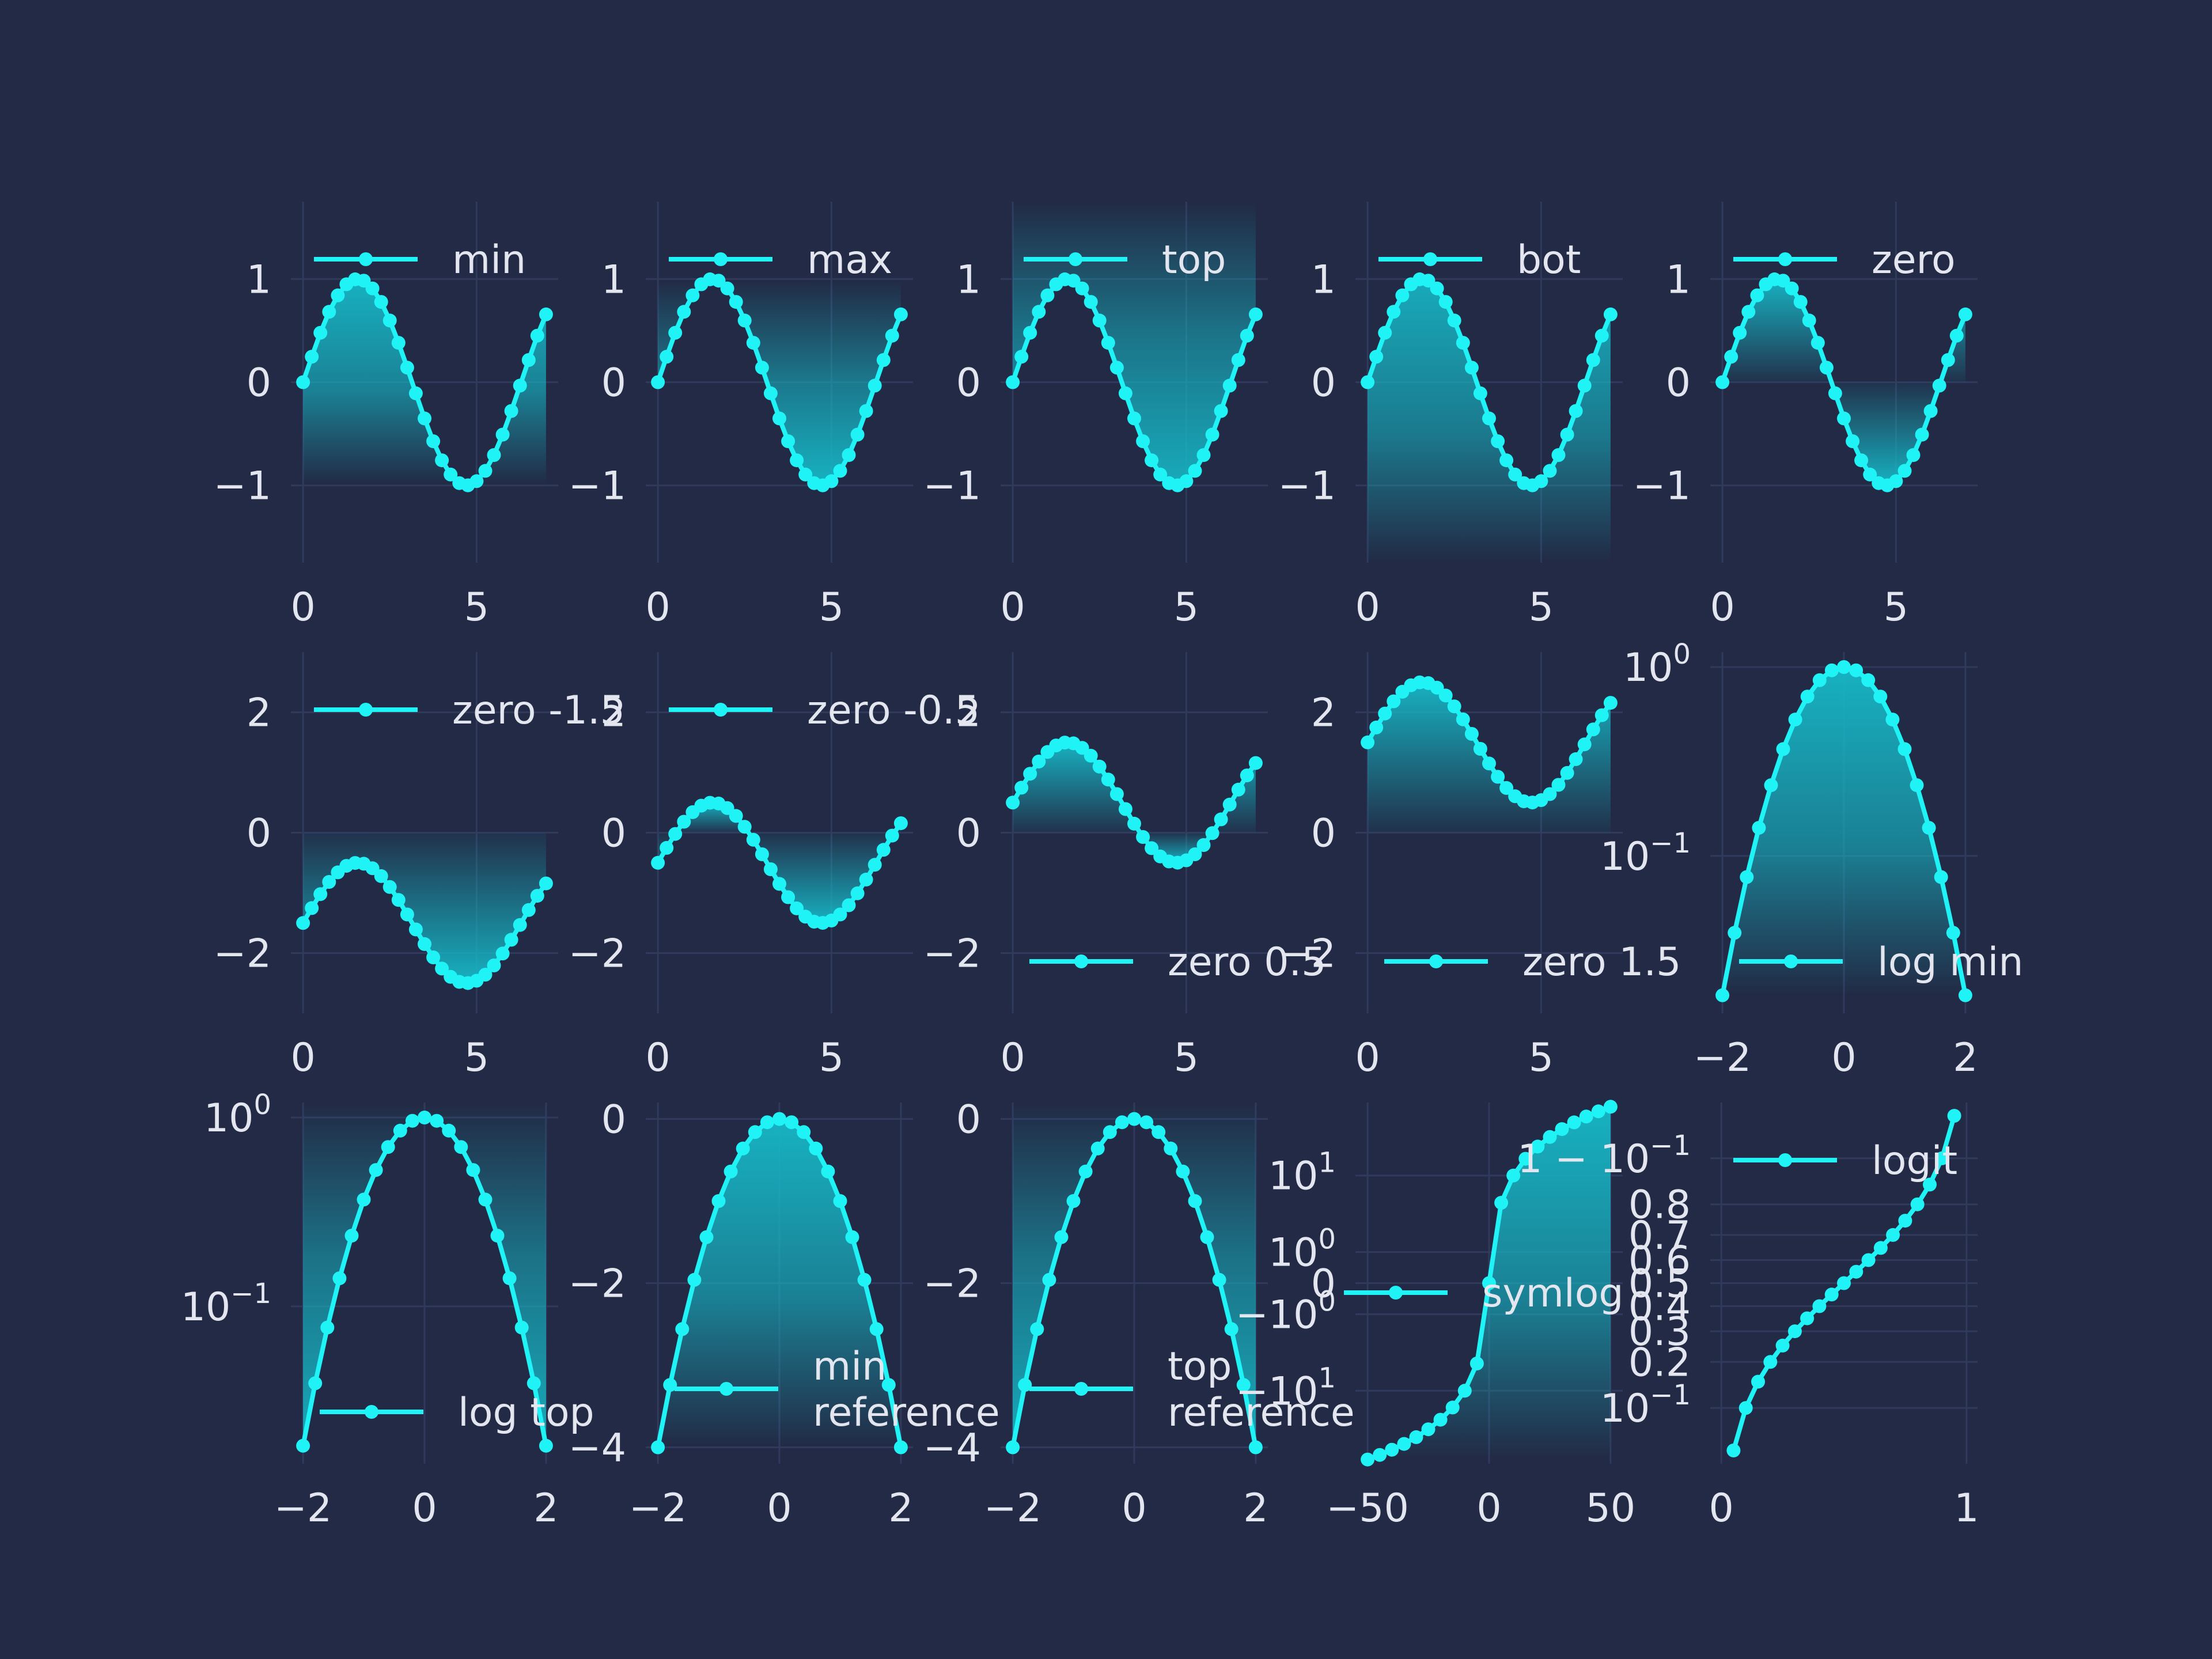  What do you see at coordinates (1659, 1205) in the screenshot?
I see `y-tick-label: 0.8` at bounding box center [1659, 1205].